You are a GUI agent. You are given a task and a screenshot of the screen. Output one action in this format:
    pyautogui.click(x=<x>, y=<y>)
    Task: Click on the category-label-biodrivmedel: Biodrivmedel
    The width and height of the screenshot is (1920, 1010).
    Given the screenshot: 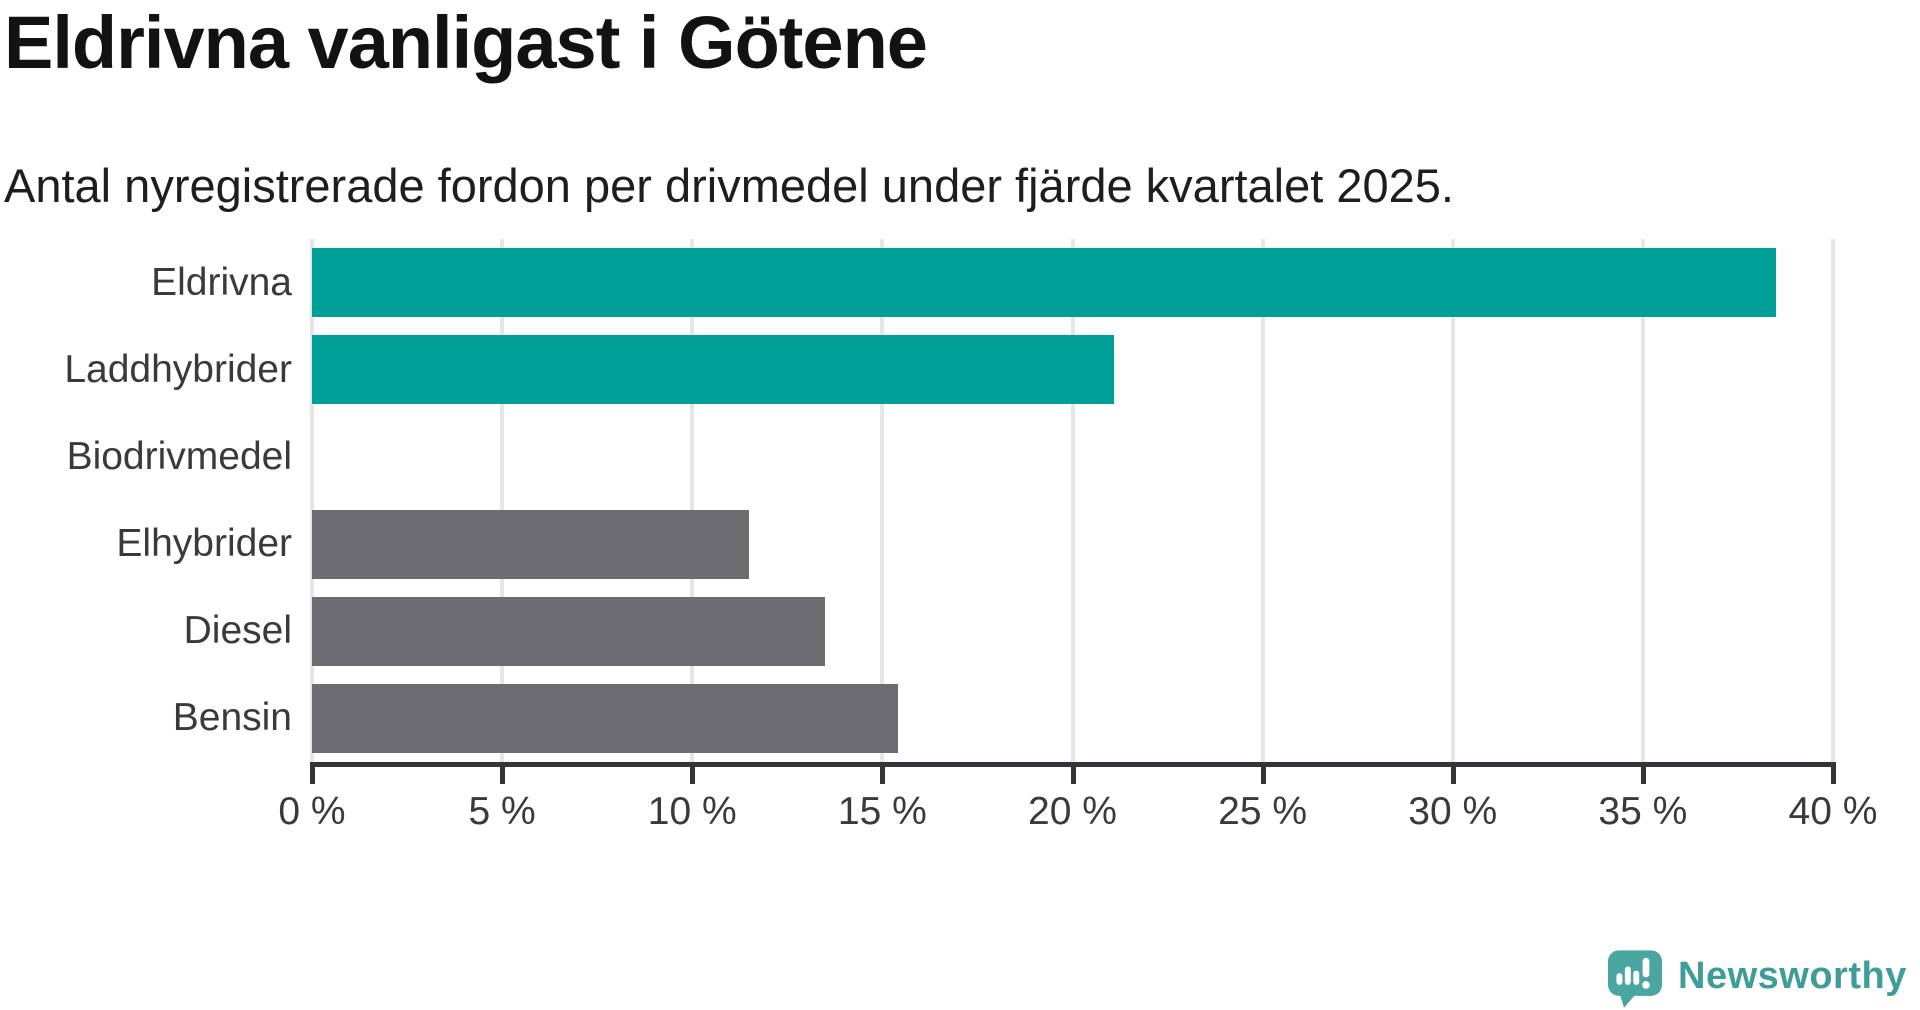 What is the action you would take?
    pyautogui.click(x=179, y=456)
    